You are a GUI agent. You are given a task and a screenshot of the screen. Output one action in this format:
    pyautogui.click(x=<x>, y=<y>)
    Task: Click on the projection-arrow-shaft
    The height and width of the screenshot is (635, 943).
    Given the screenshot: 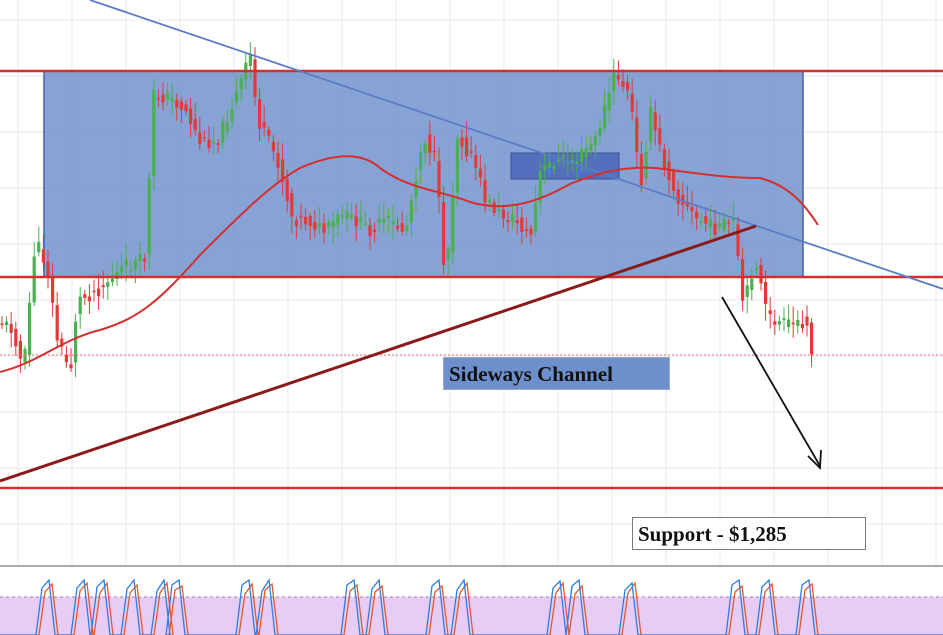 What is the action you would take?
    pyautogui.click(x=771, y=381)
    